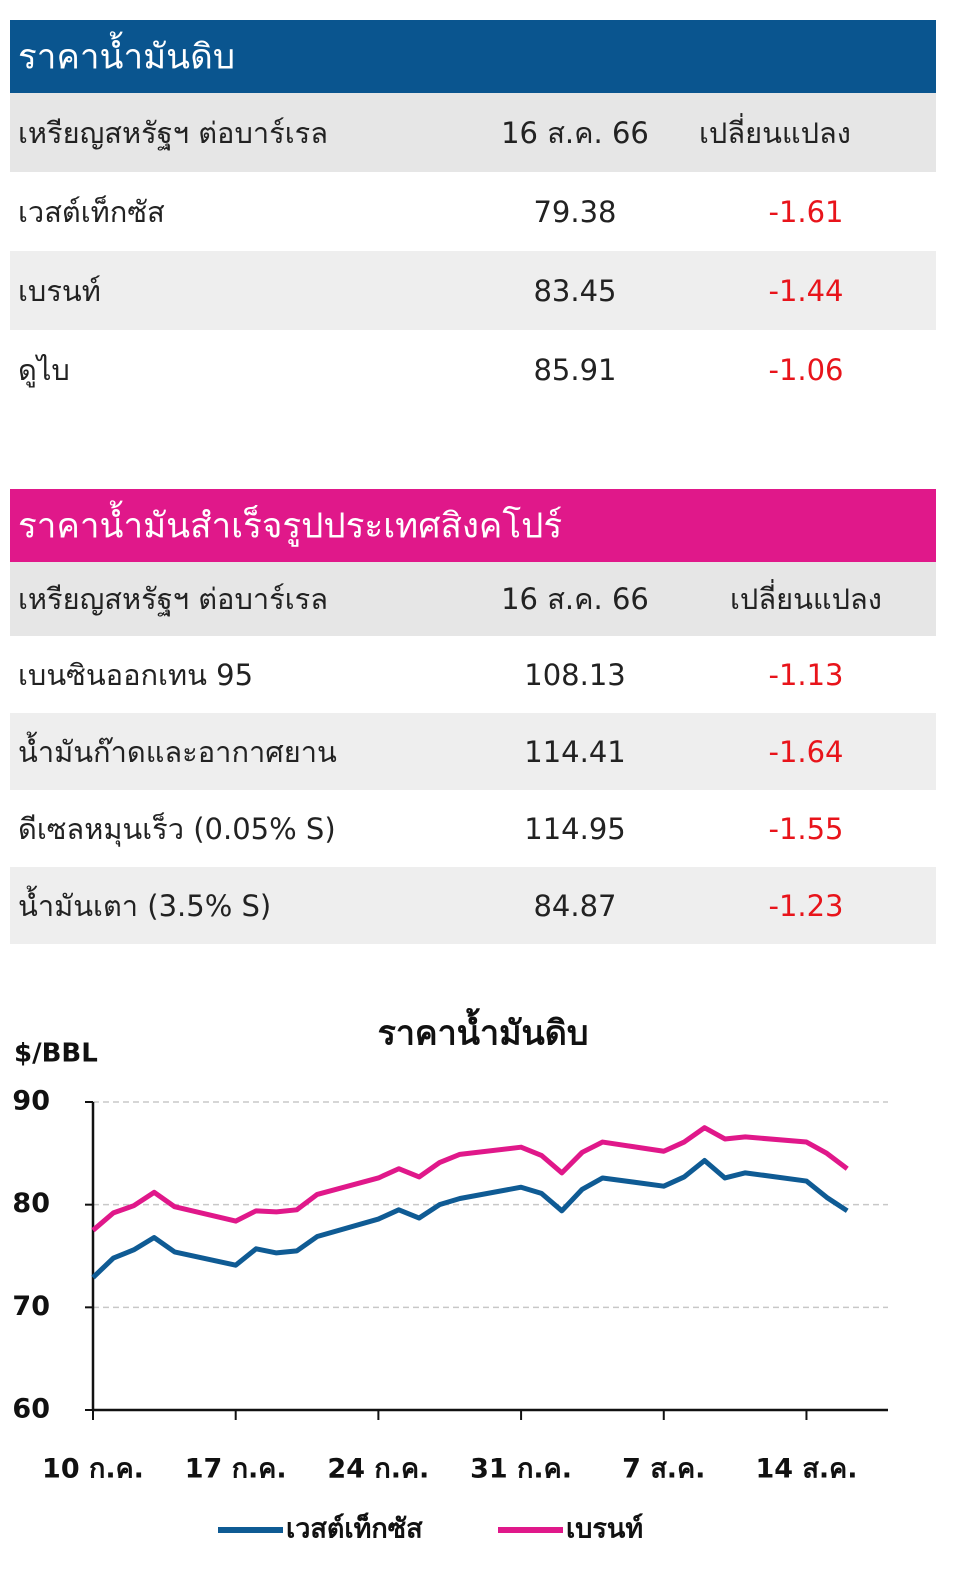 This screenshot has height=1594, width=971. What do you see at coordinates (93, 1469) in the screenshot?
I see `x-tick-label: 10 ก.ค.` at bounding box center [93, 1469].